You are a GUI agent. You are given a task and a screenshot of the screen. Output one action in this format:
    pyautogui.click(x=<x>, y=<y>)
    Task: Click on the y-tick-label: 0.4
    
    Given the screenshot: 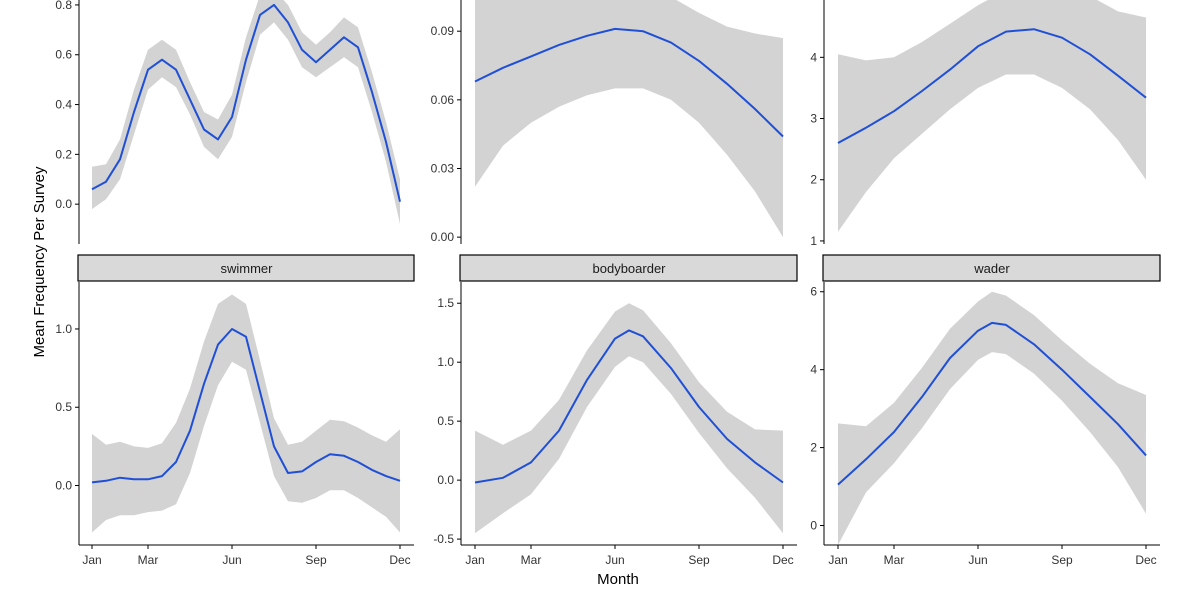 What is the action you would take?
    pyautogui.click(x=63, y=105)
    